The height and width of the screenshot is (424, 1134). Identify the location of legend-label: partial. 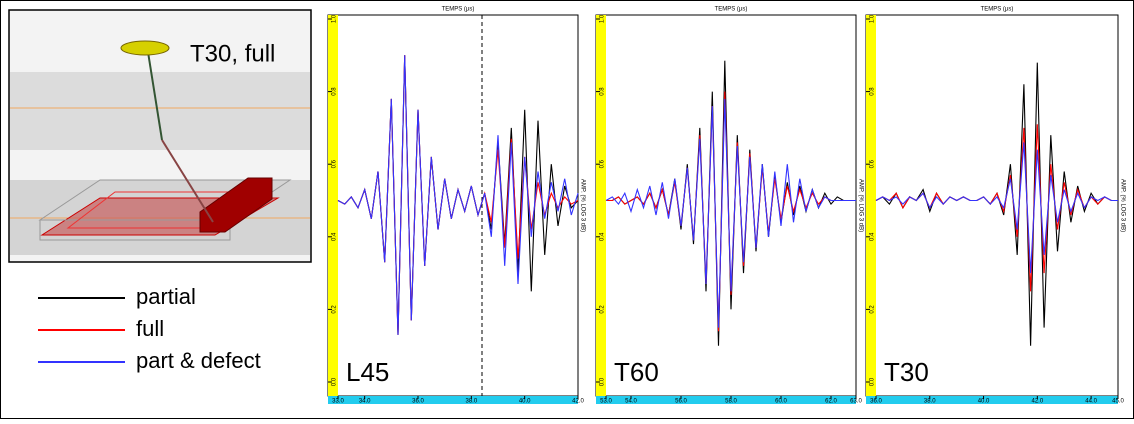
(166, 296).